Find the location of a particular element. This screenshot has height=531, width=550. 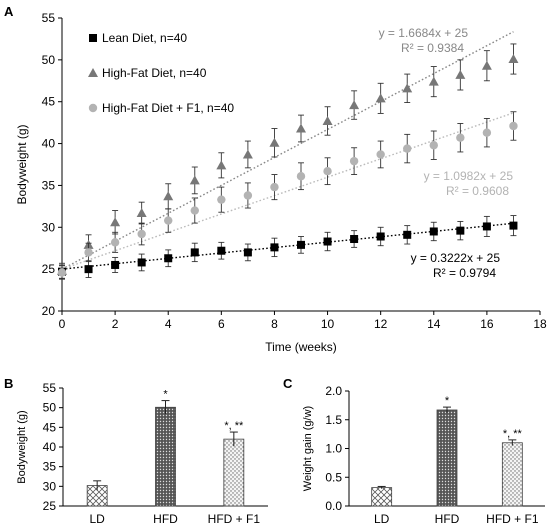

y-tick-label: 0.0 is located at coordinates (333, 506).